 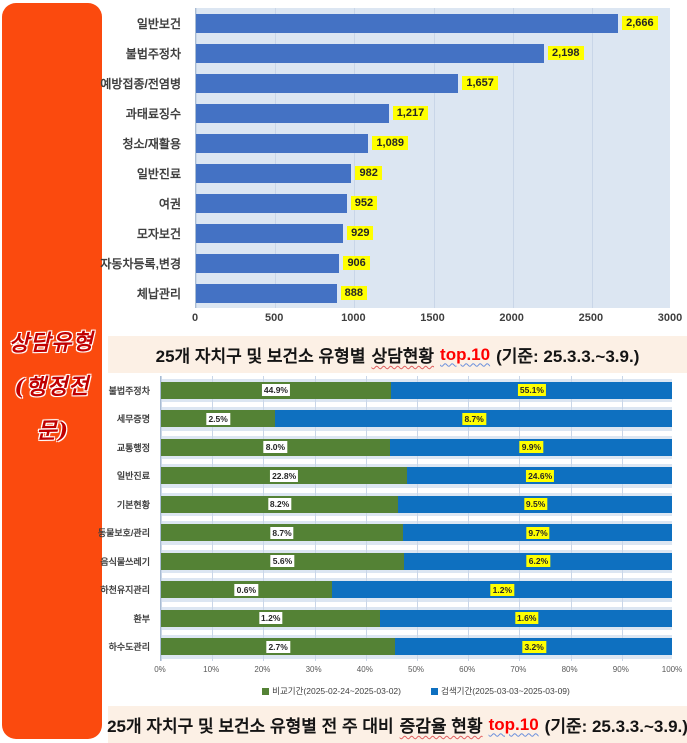 I want to click on value-chip-search: 9.5%, so click(x=535, y=504).